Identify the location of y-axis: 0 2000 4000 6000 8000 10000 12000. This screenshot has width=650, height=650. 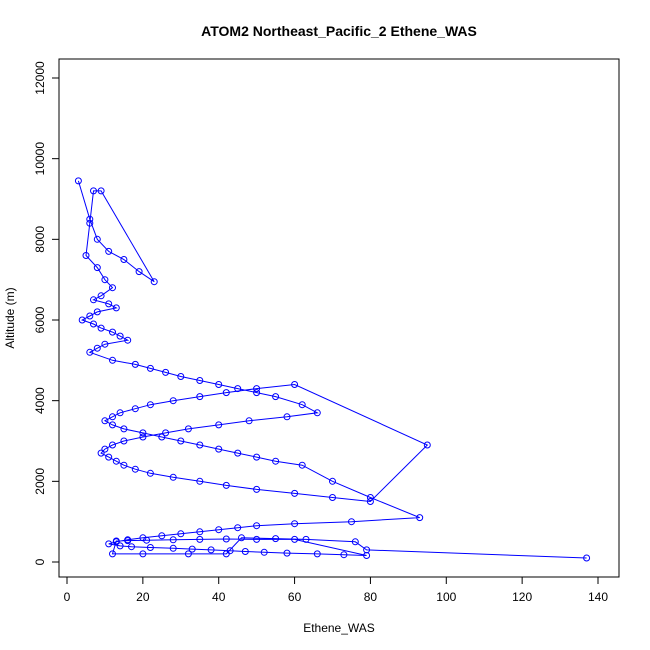
(46, 313).